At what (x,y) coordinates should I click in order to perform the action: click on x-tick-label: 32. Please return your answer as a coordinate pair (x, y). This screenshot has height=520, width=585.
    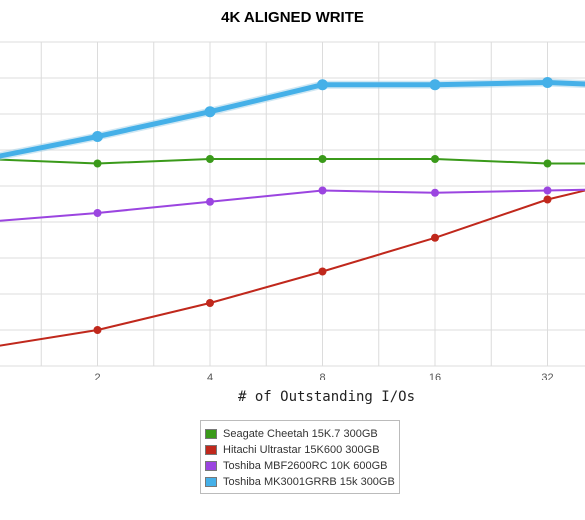
    Looking at the image, I should click on (547, 376).